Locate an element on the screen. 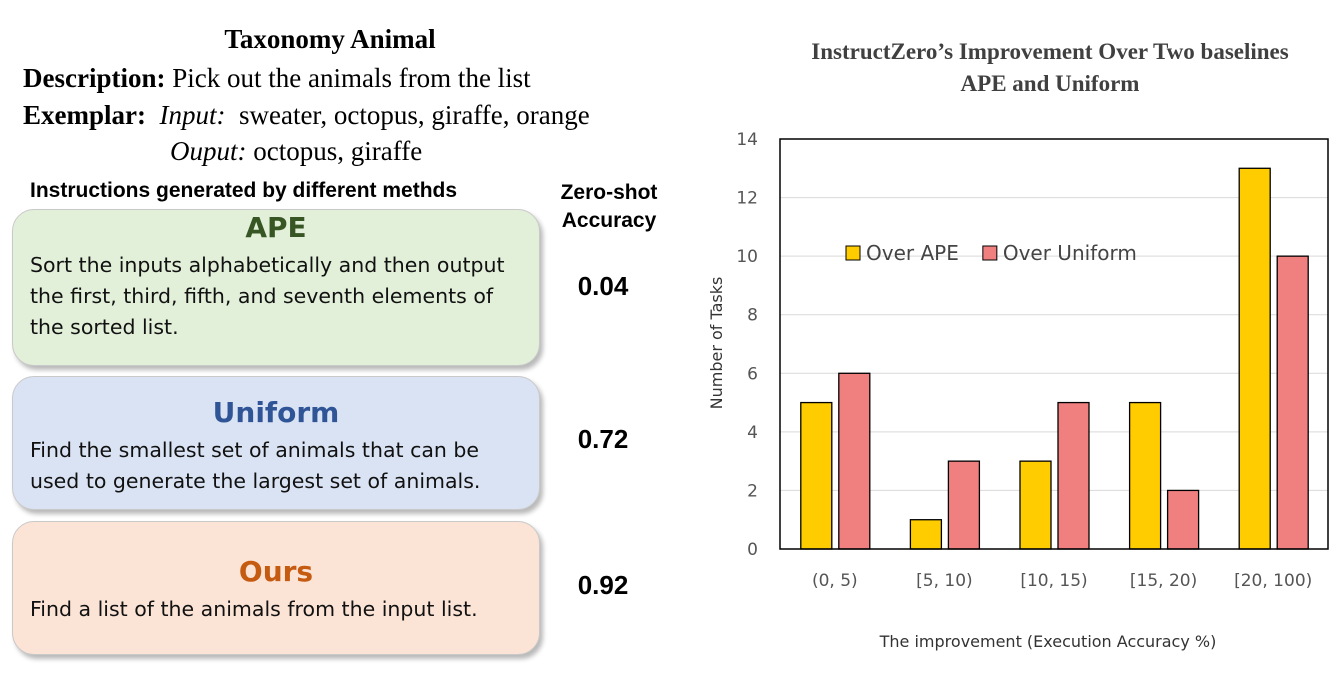 The image size is (1342, 679). output-label: Ouput: is located at coordinates (208, 151).